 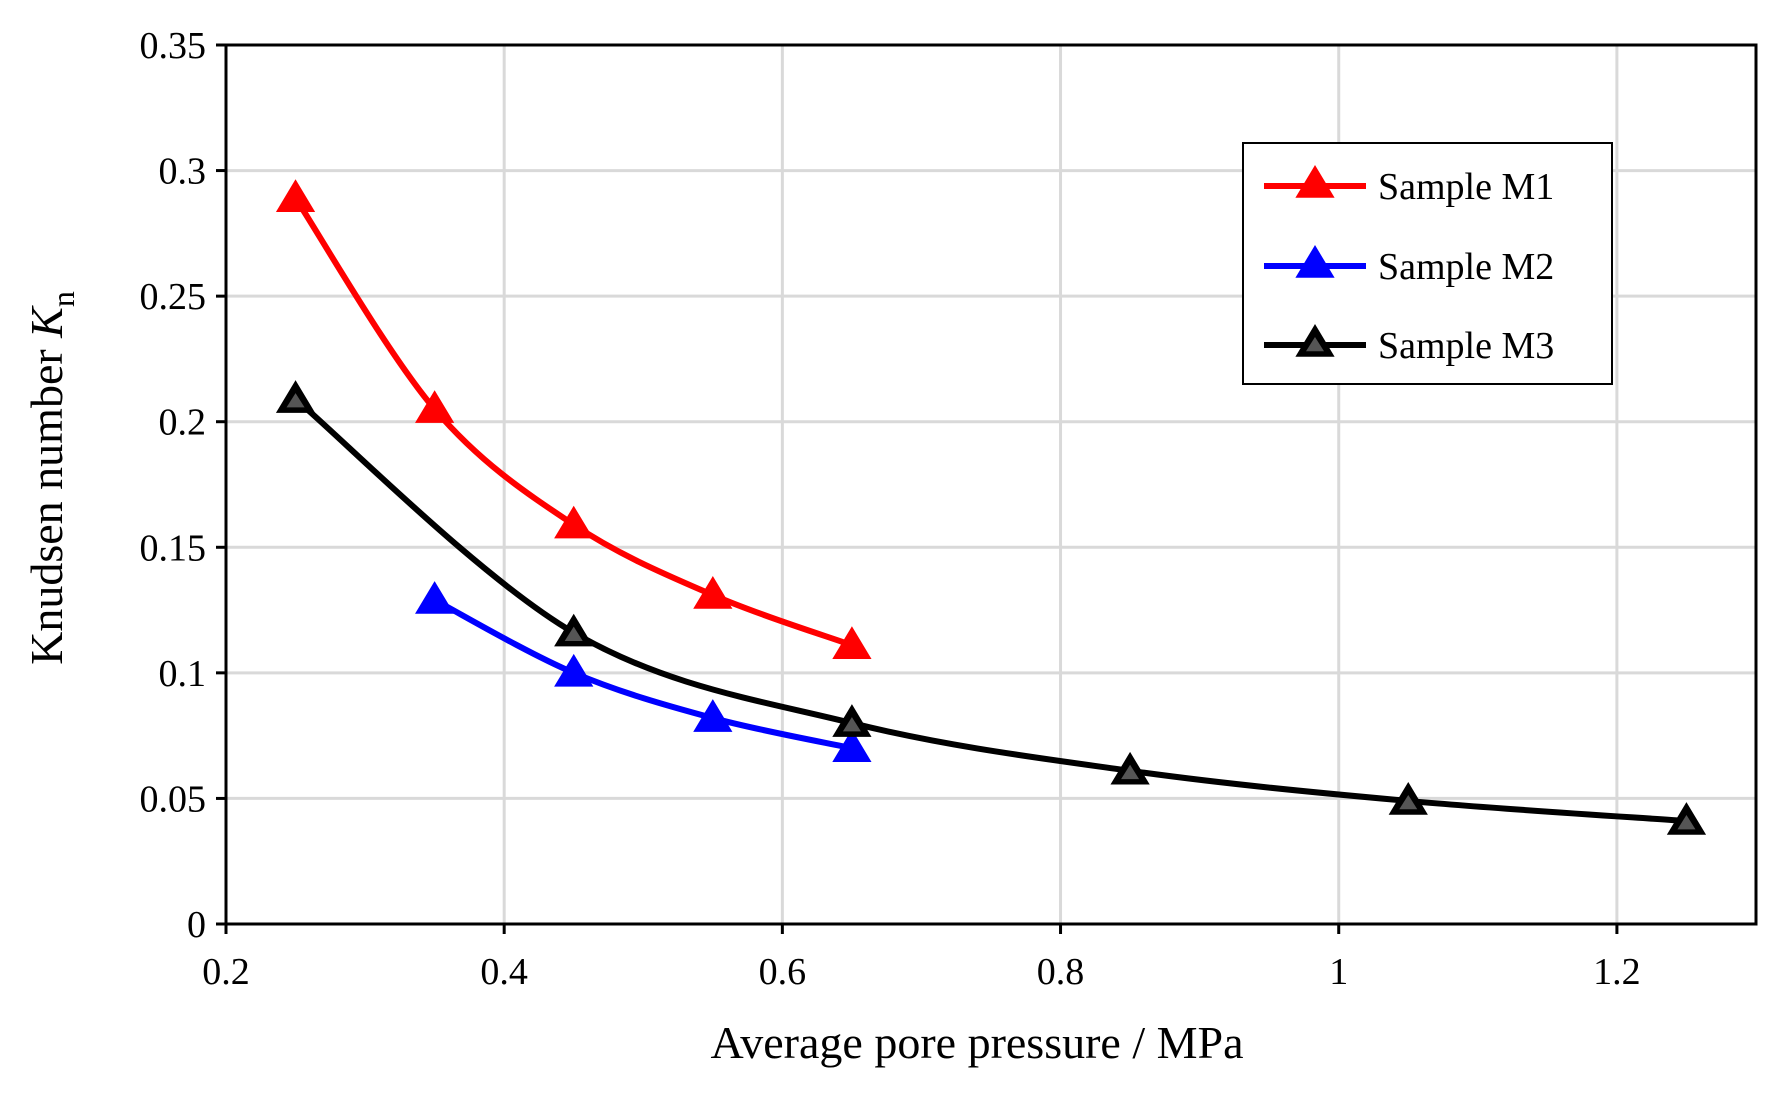 I want to click on legend-item-sample-m3-marker-inner, so click(x=1315, y=344).